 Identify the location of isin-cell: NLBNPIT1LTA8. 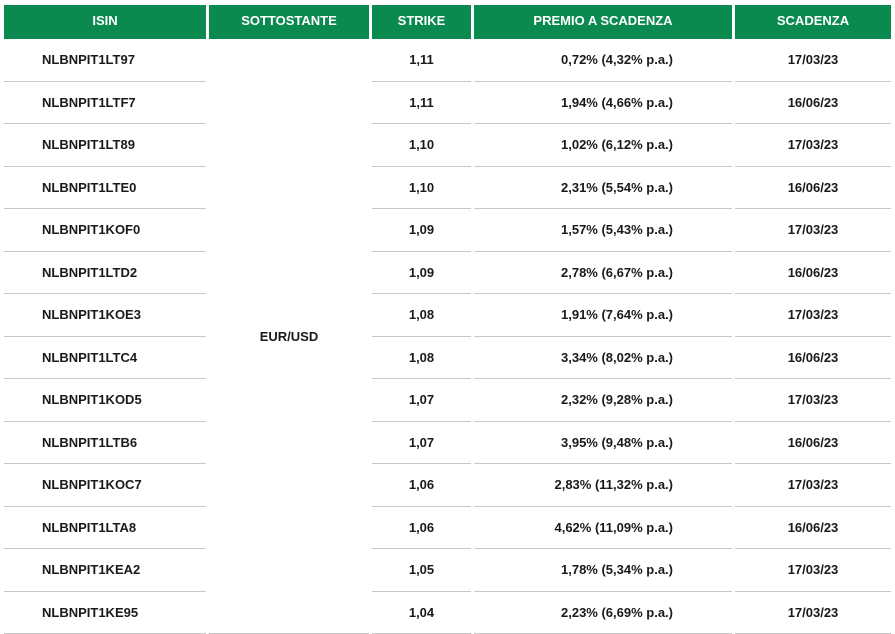
(89, 527).